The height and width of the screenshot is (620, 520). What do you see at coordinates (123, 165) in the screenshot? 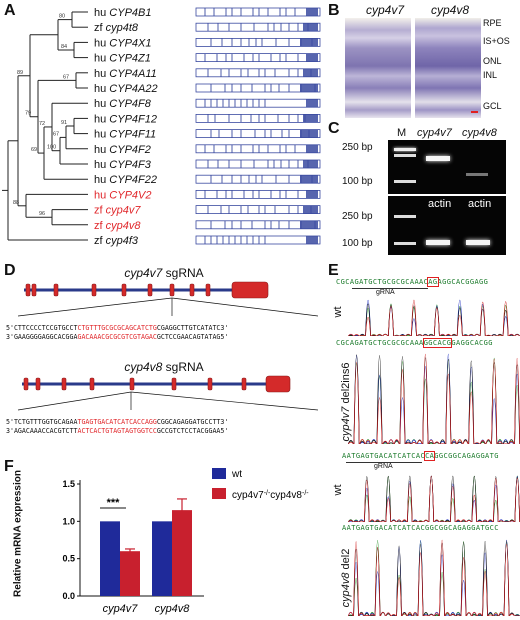
I see `species-label: hu CYP4F3` at bounding box center [123, 165].